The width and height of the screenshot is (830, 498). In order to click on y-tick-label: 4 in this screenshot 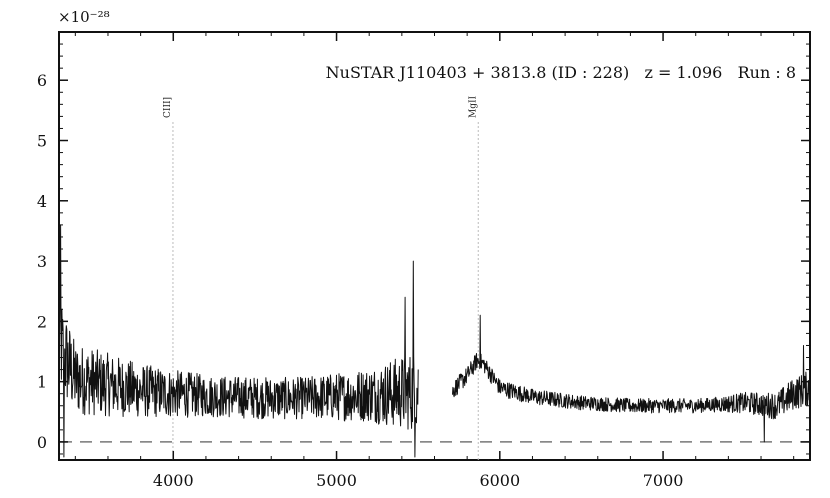, I will do `click(42, 201)`.